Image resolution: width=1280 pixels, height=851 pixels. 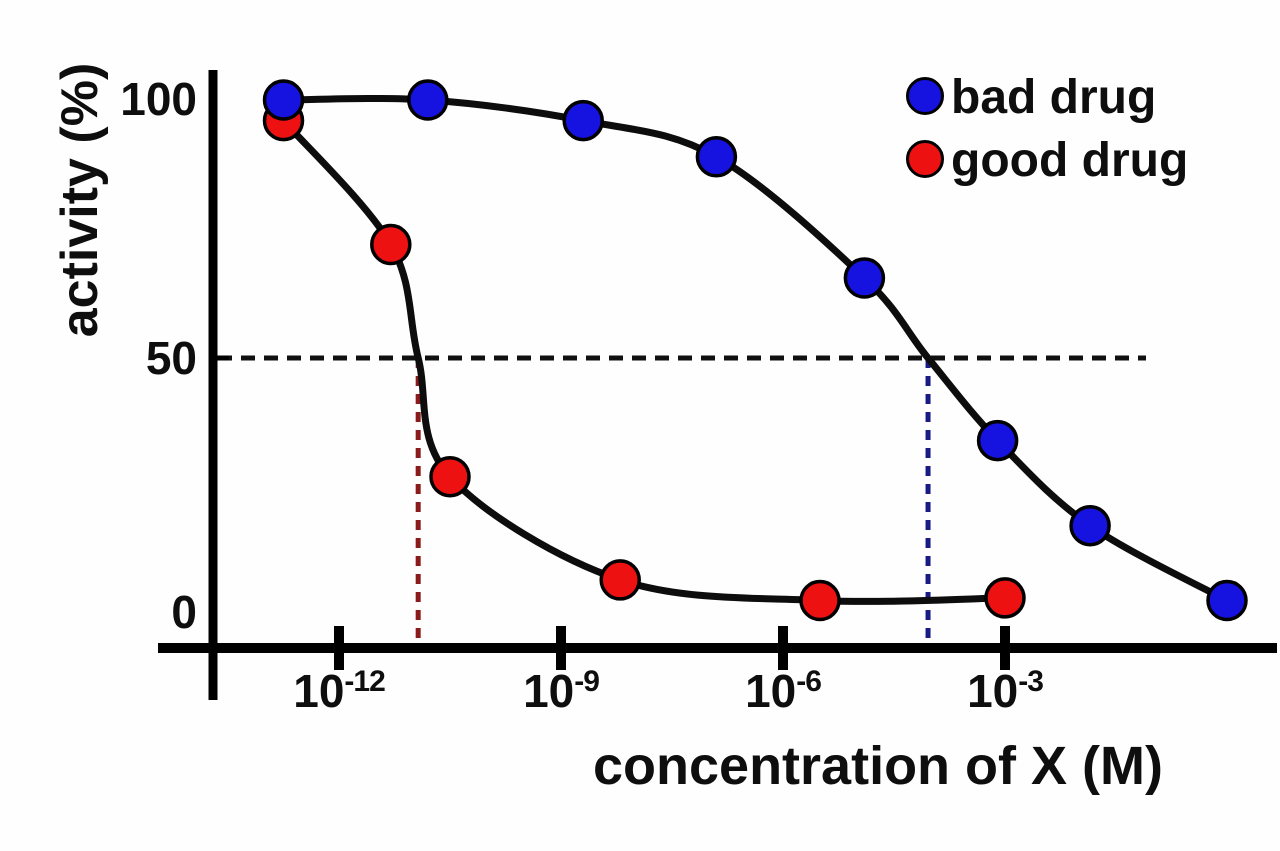 What do you see at coordinates (364, 681) in the screenshot?
I see `x-tick-exponent: -12` at bounding box center [364, 681].